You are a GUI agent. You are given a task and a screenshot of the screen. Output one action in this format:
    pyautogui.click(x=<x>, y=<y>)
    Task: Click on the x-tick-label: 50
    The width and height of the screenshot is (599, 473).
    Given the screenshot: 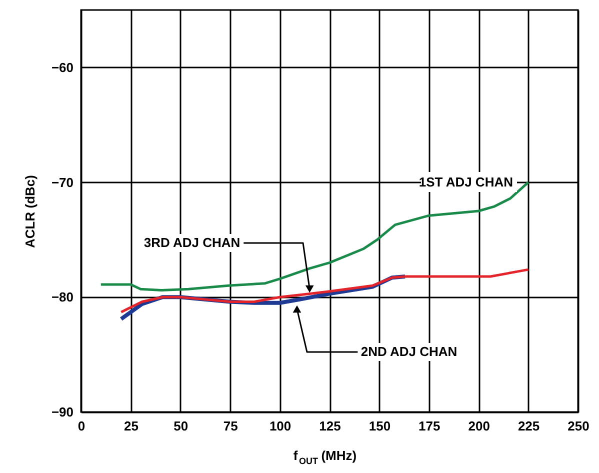 What is the action you would take?
    pyautogui.click(x=181, y=426)
    